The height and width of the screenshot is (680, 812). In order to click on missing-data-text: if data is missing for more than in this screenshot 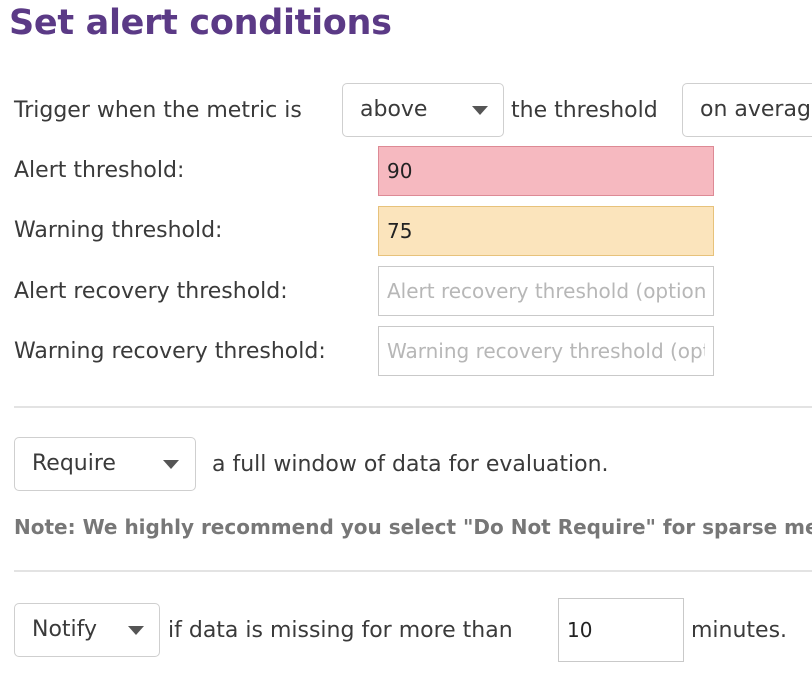, I will do `click(340, 630)`.